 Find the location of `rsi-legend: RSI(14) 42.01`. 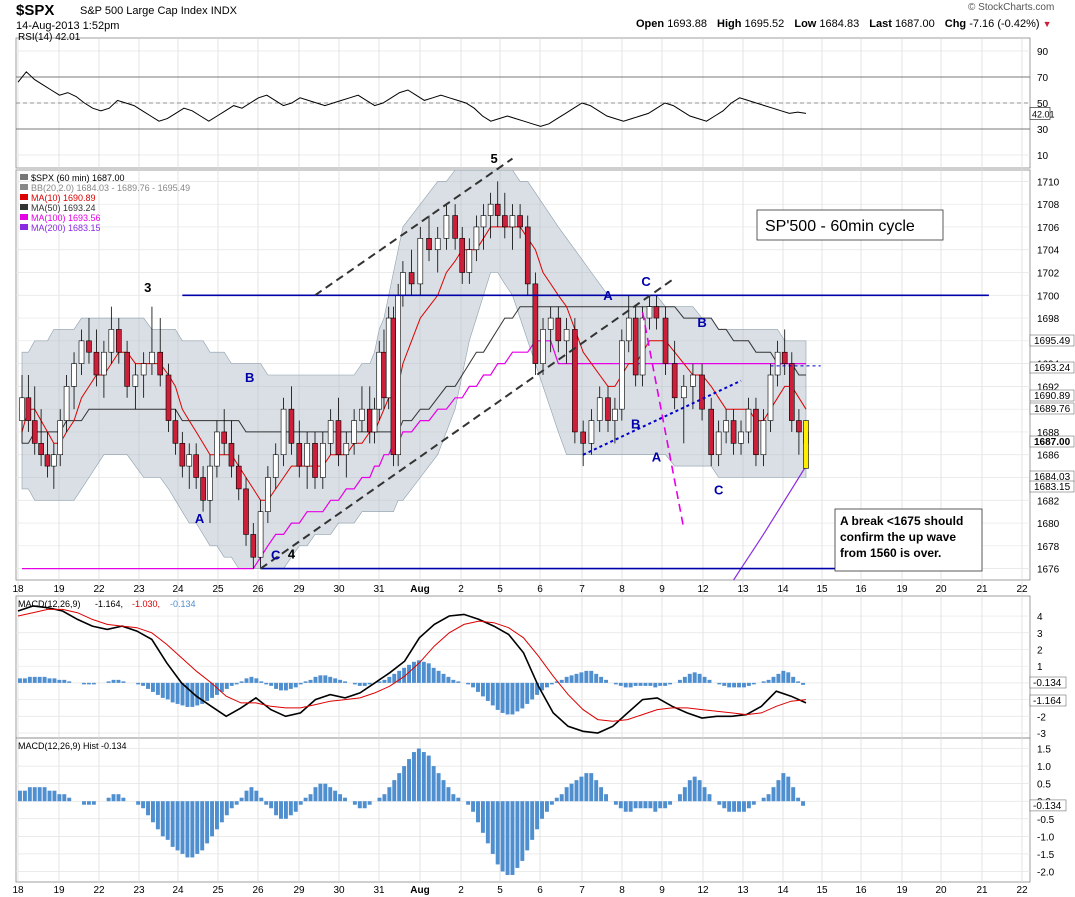

rsi-legend: RSI(14) 42.01 is located at coordinates (49, 37).